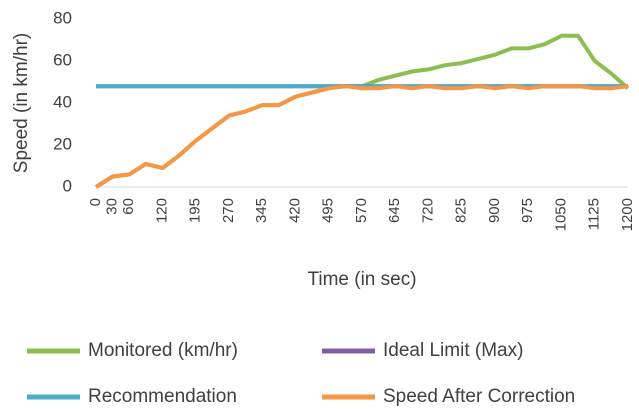 Image resolution: width=639 pixels, height=409 pixels. What do you see at coordinates (228, 210) in the screenshot?
I see `x-tick-label: 270` at bounding box center [228, 210].